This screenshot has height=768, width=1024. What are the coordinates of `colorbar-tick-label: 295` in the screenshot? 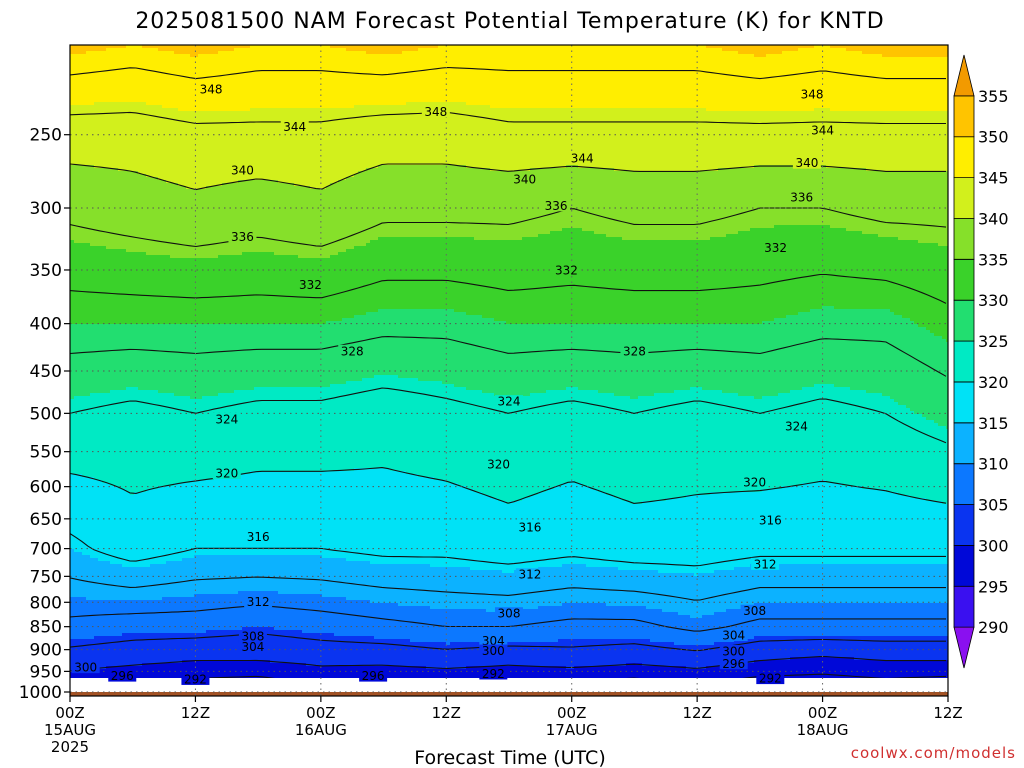 It's located at (993, 586).